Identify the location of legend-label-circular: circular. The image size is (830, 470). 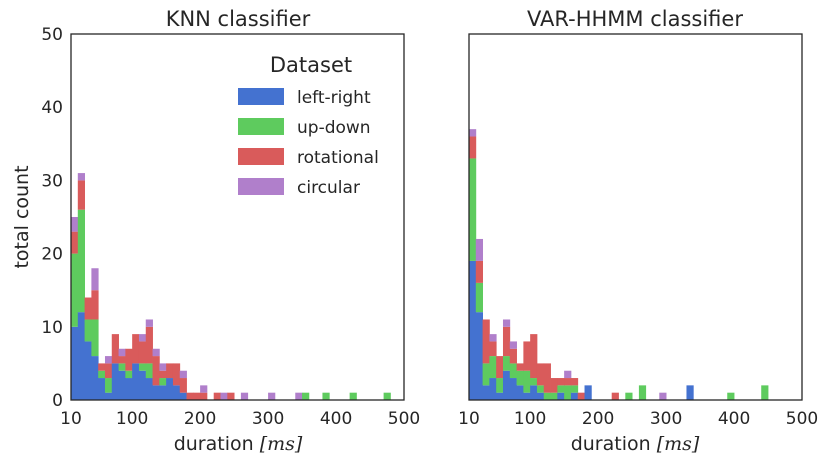
(328, 188).